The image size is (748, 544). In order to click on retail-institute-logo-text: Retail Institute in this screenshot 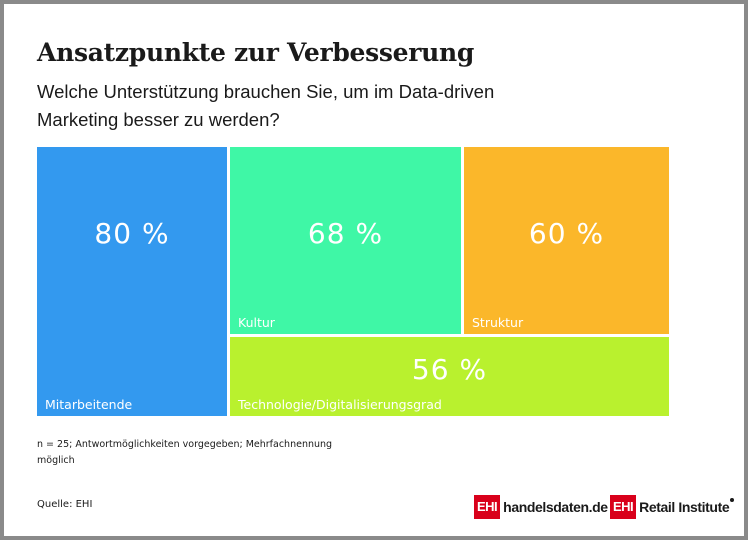, I will do `click(684, 507)`.